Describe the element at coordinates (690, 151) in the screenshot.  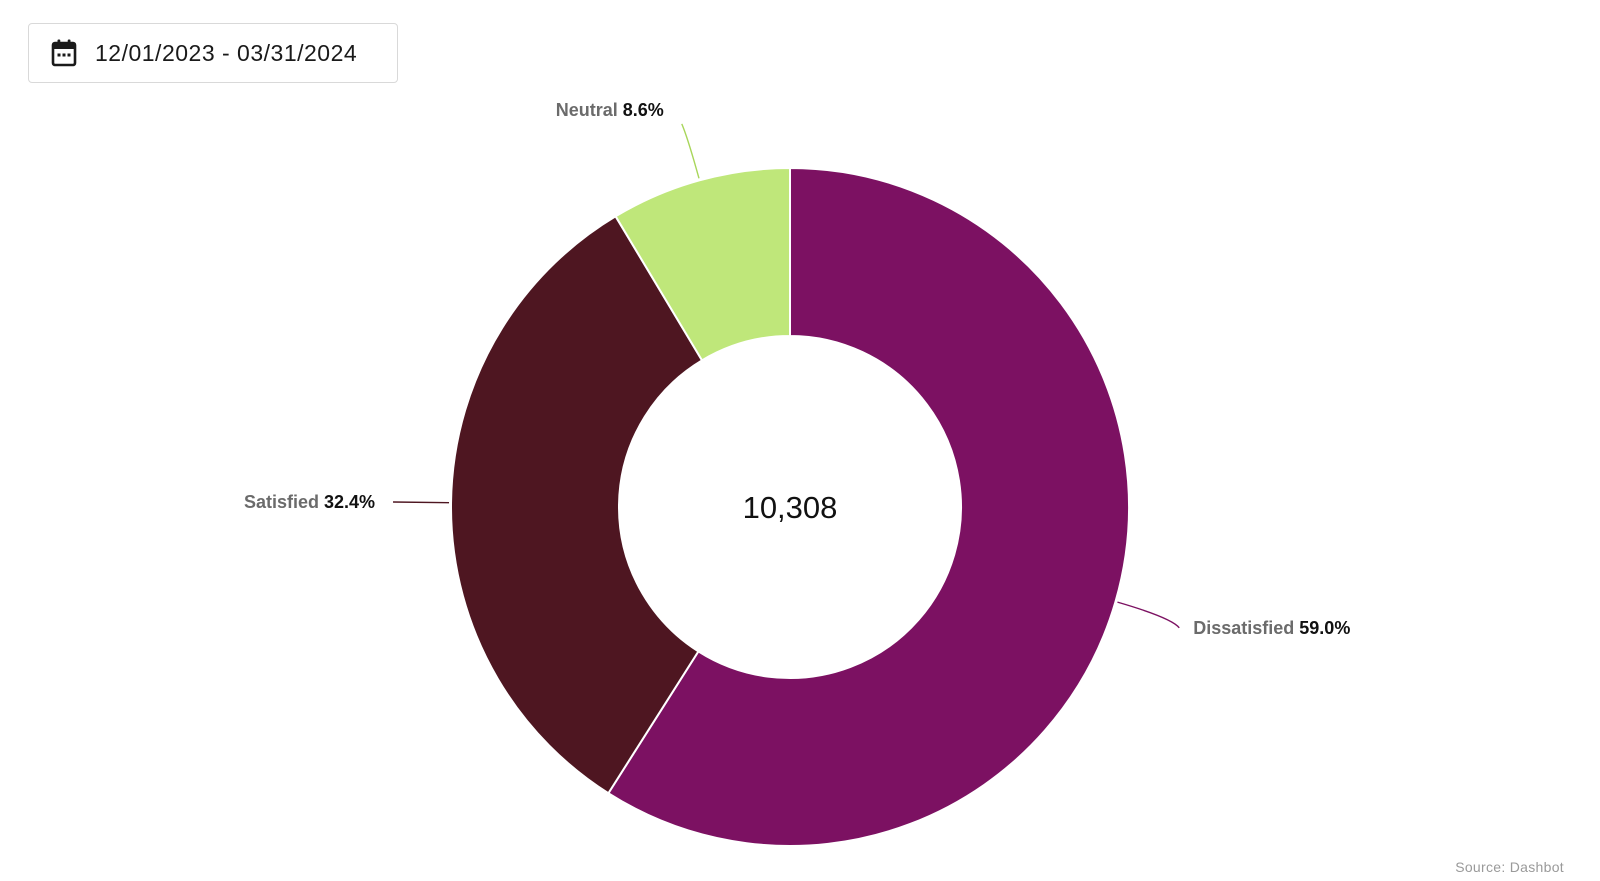
I see `leader-line-neutral` at that location.